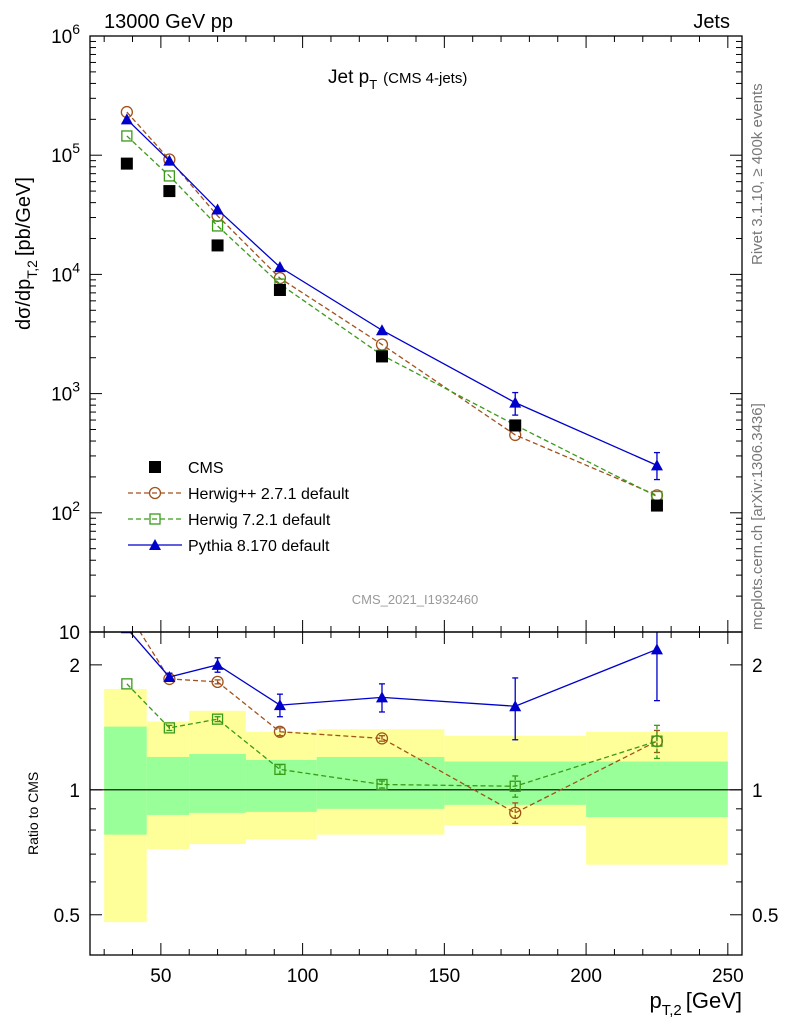  What do you see at coordinates (259, 520) in the screenshot?
I see `legend-label-2: Herwig 7.2.1 default` at bounding box center [259, 520].